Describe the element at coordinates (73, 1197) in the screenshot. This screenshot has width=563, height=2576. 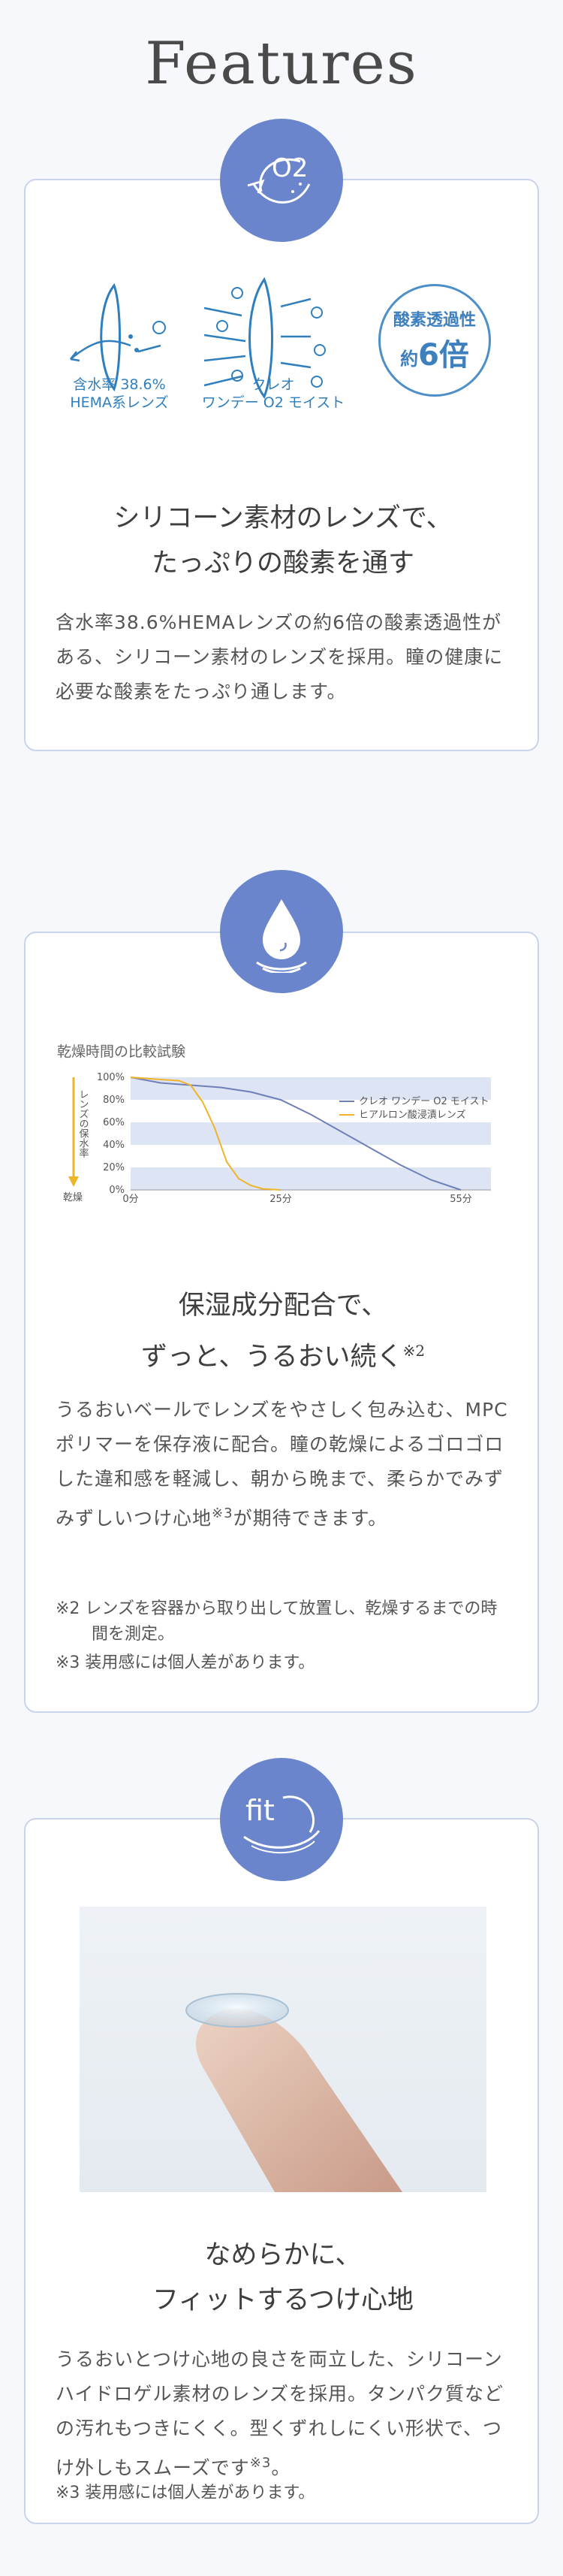
I see `dry-arrow-label: 乾燥` at that location.